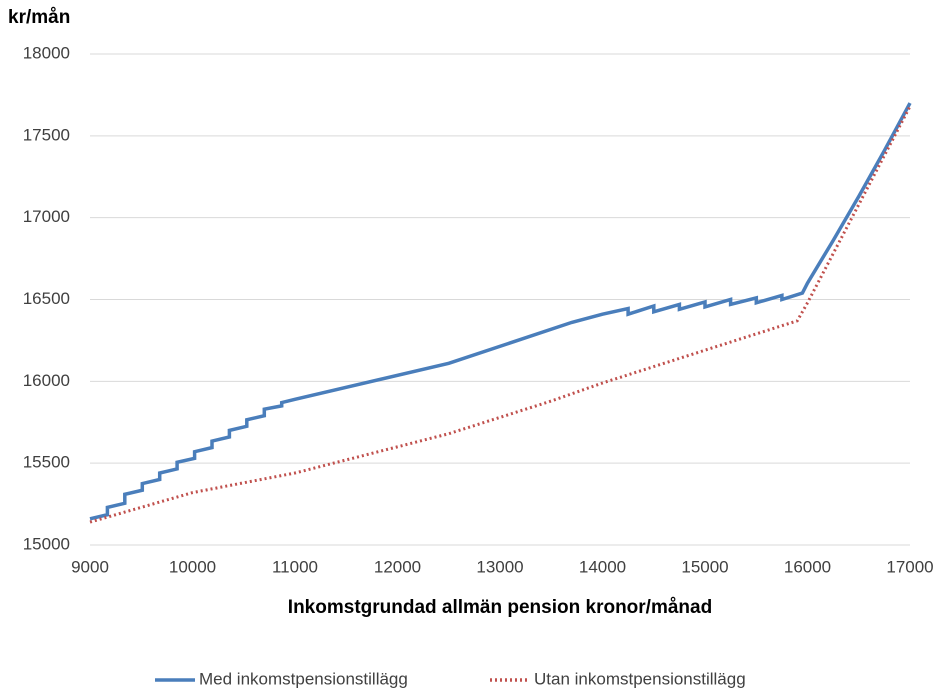 The height and width of the screenshot is (693, 940). I want to click on legend-label: Med inkomstpensionstillägg, so click(303, 678).